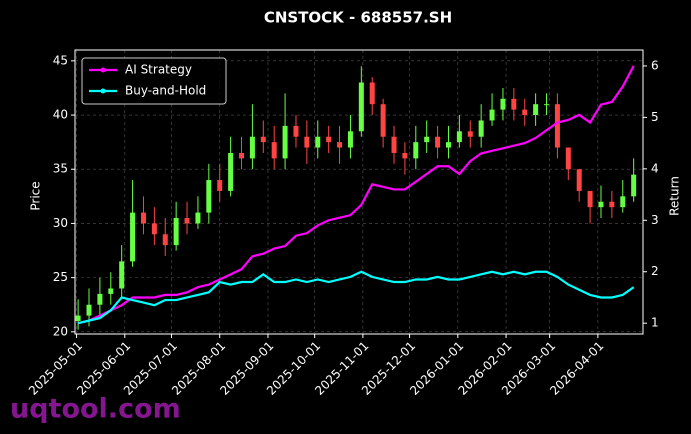 The height and width of the screenshot is (434, 691). I want to click on y-tick-label: 40, so click(60, 115).